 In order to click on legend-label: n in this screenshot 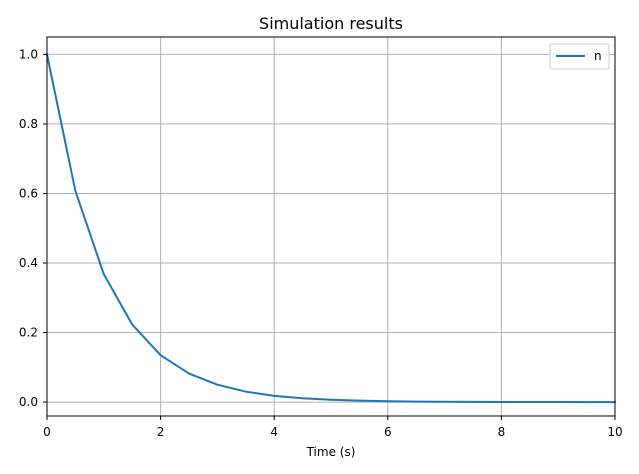, I will do `click(598, 56)`.